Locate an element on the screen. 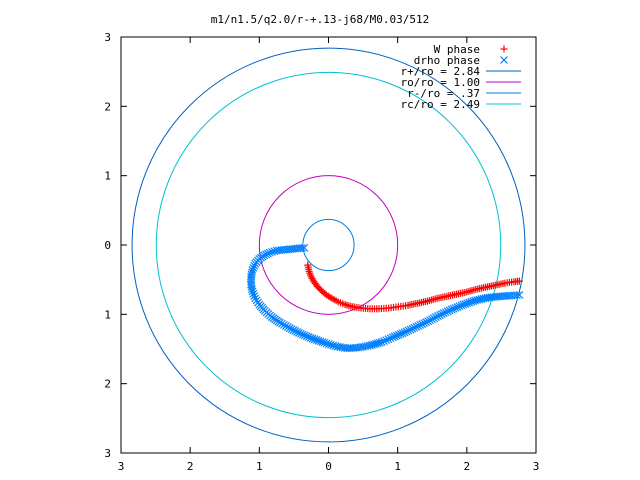  x-tick-label: 3 is located at coordinates (121, 466).